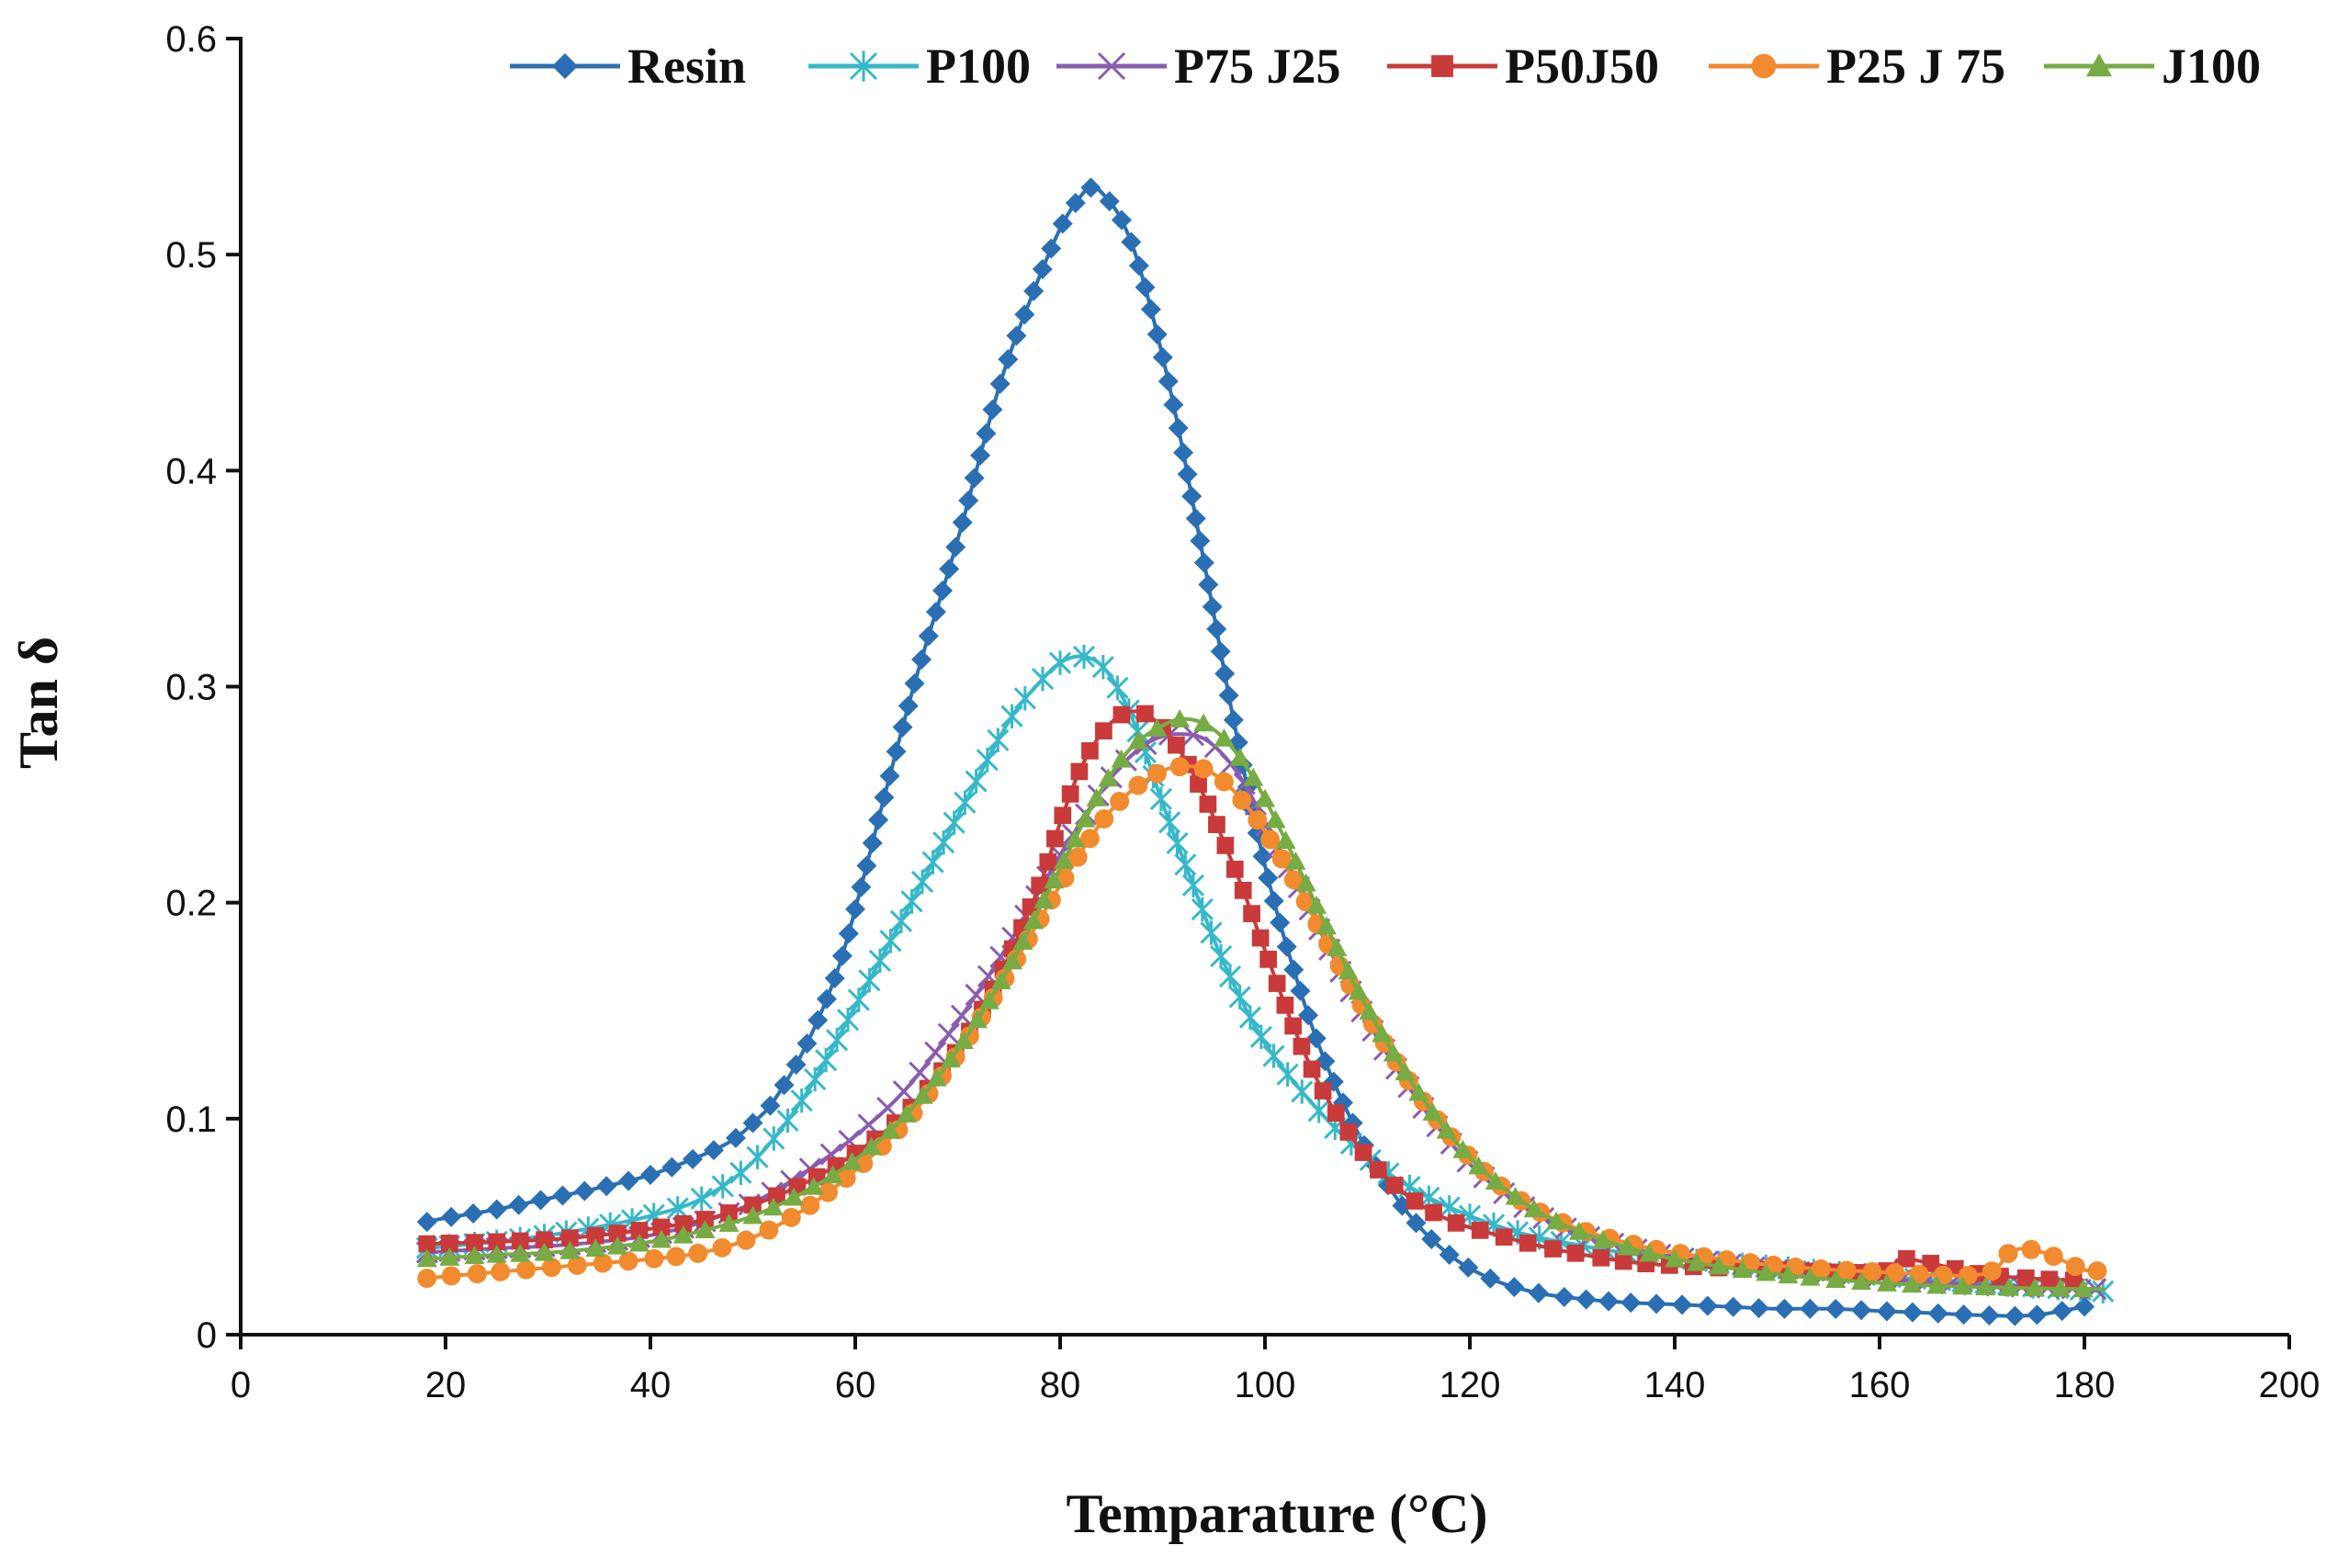  Describe the element at coordinates (1523, 67) in the screenshot. I see `legend-item-p50j50: P50J50` at that location.